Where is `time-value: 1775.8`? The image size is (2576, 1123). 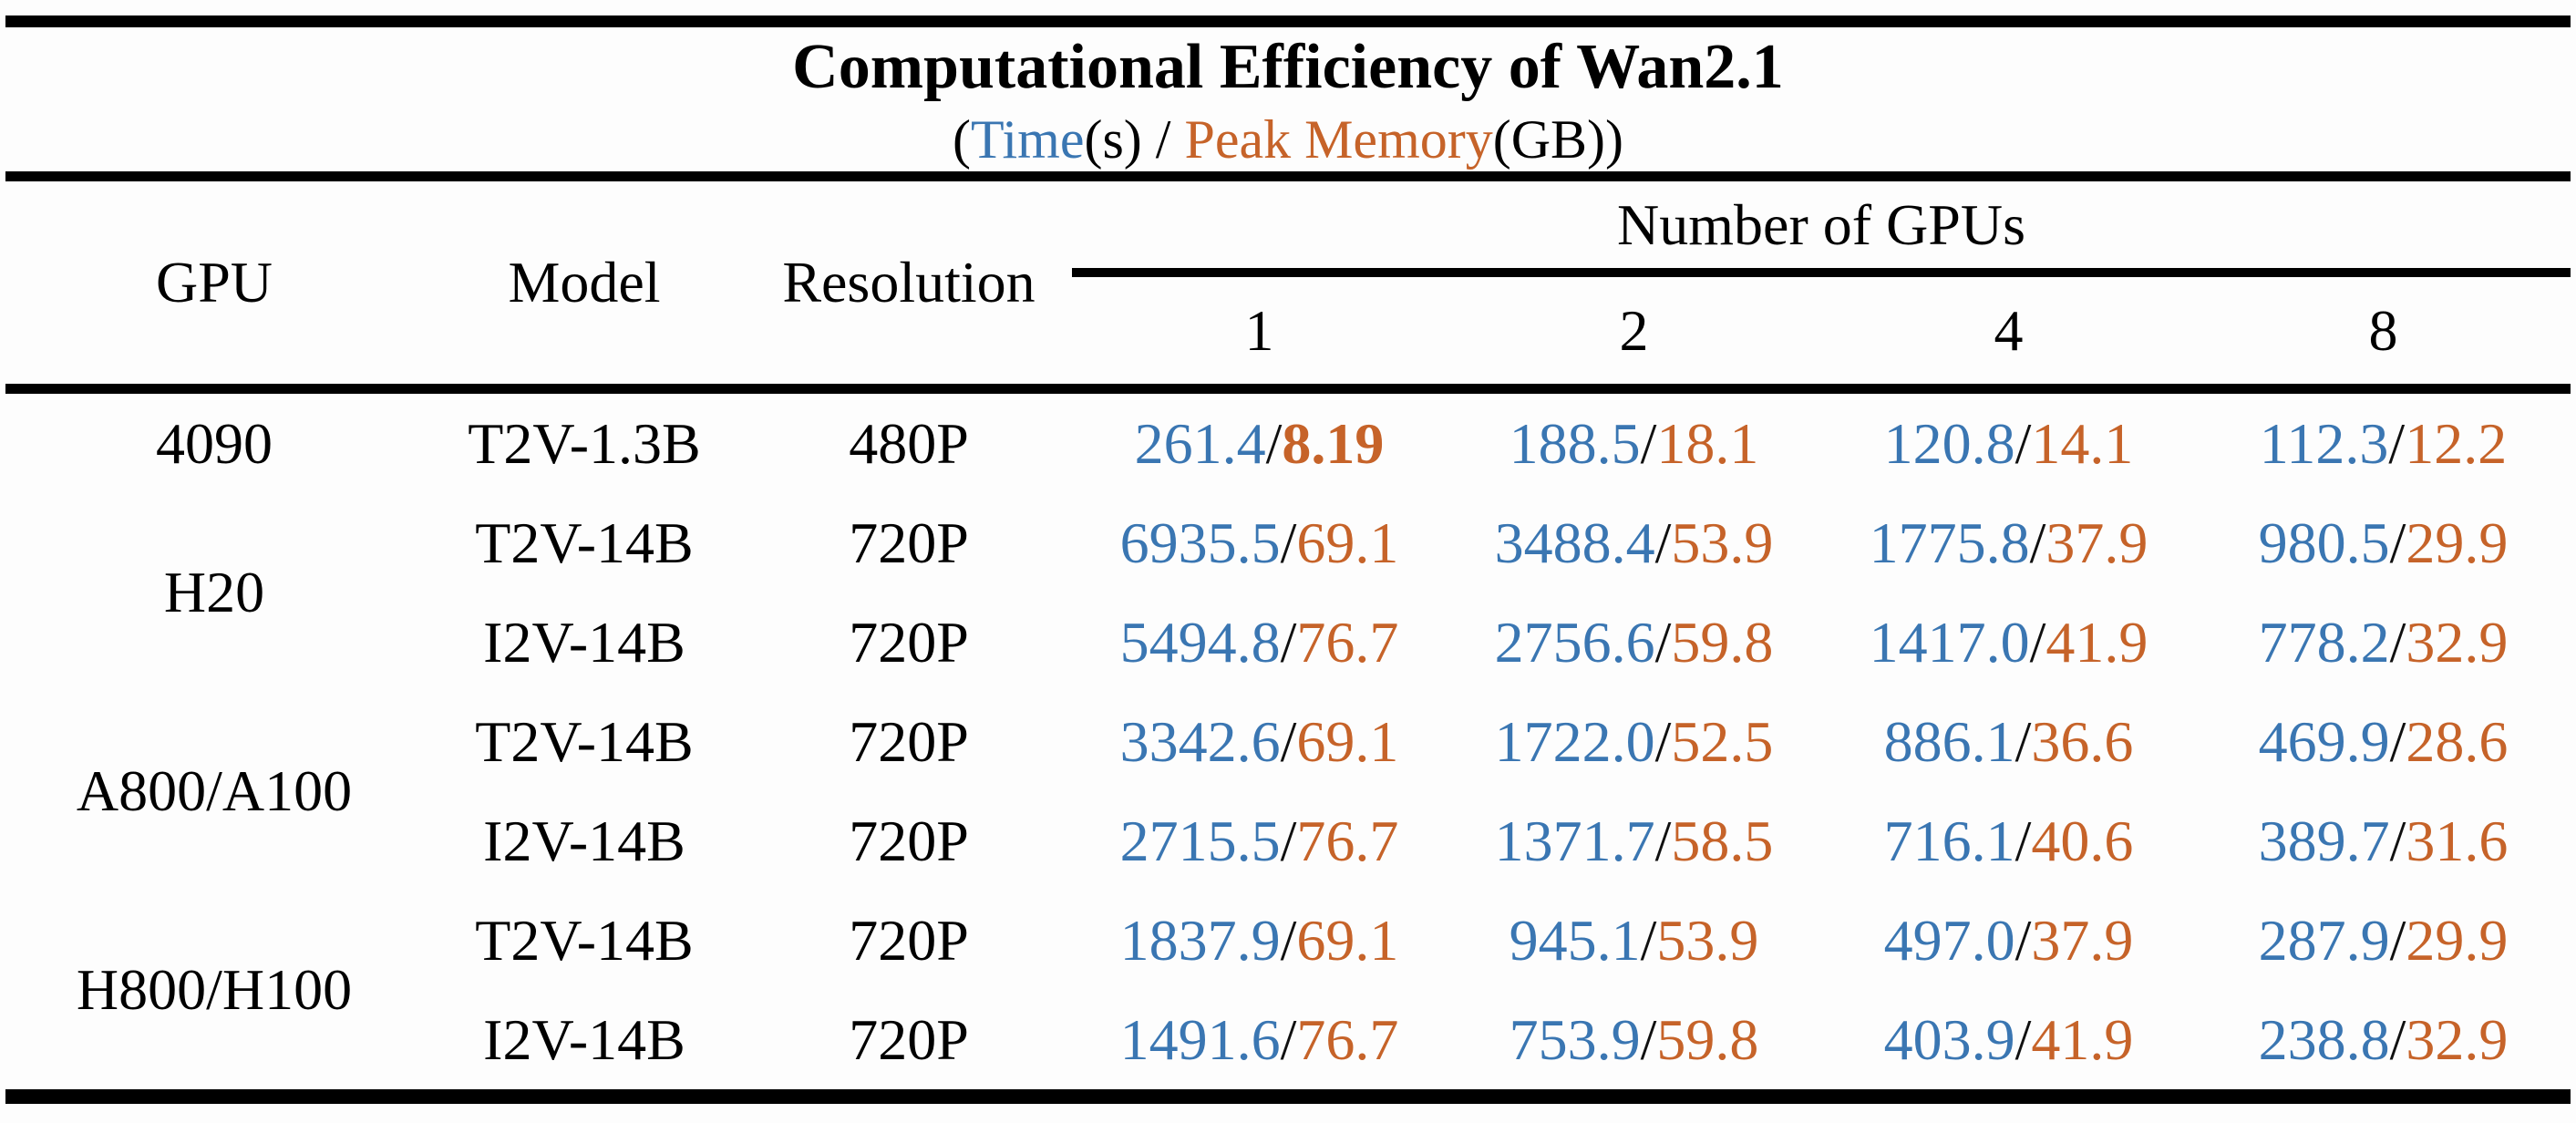 time-value: 1775.8 is located at coordinates (1949, 543).